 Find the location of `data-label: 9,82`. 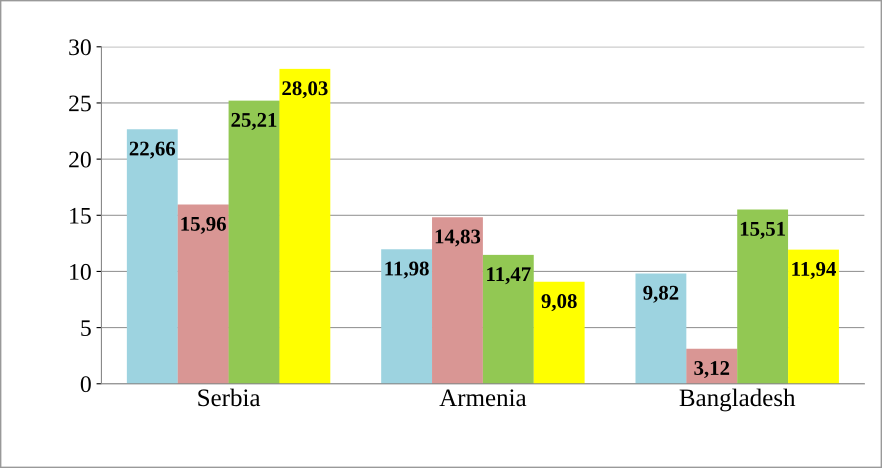

data-label: 9,82 is located at coordinates (660, 294).